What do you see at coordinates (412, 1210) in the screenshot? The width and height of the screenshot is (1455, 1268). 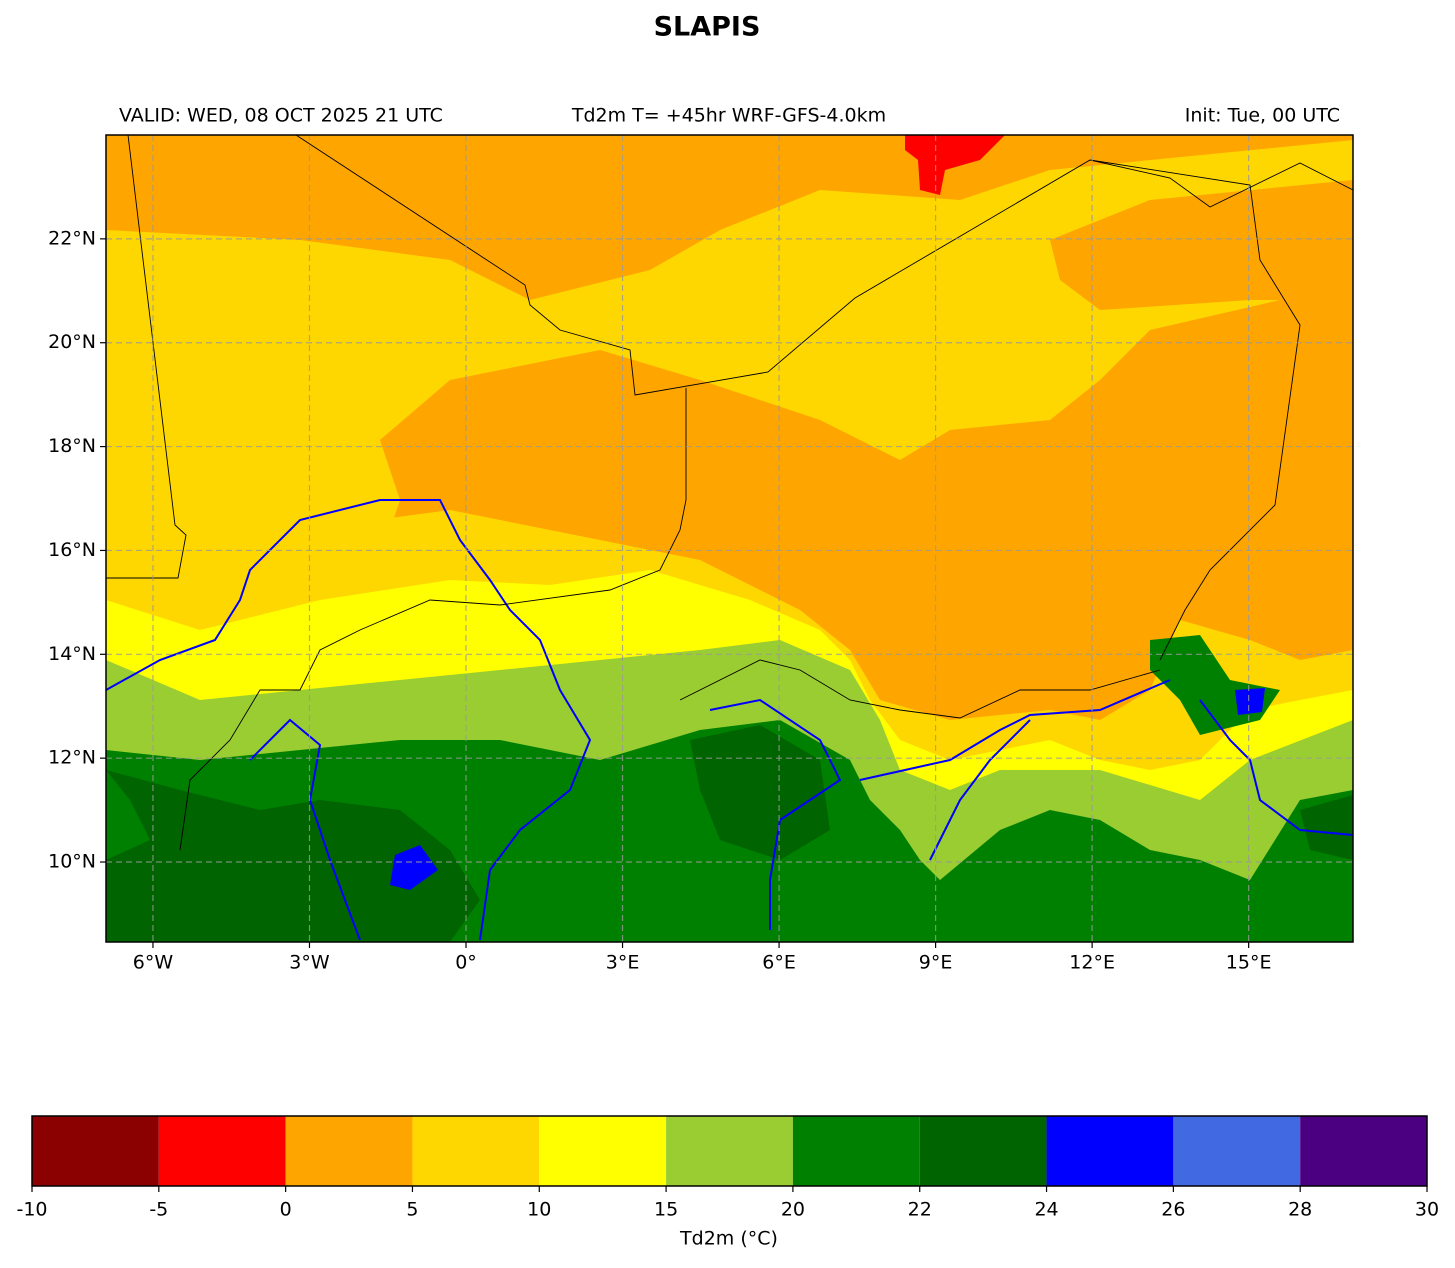 I see `colorbar-tick-label: 5` at bounding box center [412, 1210].